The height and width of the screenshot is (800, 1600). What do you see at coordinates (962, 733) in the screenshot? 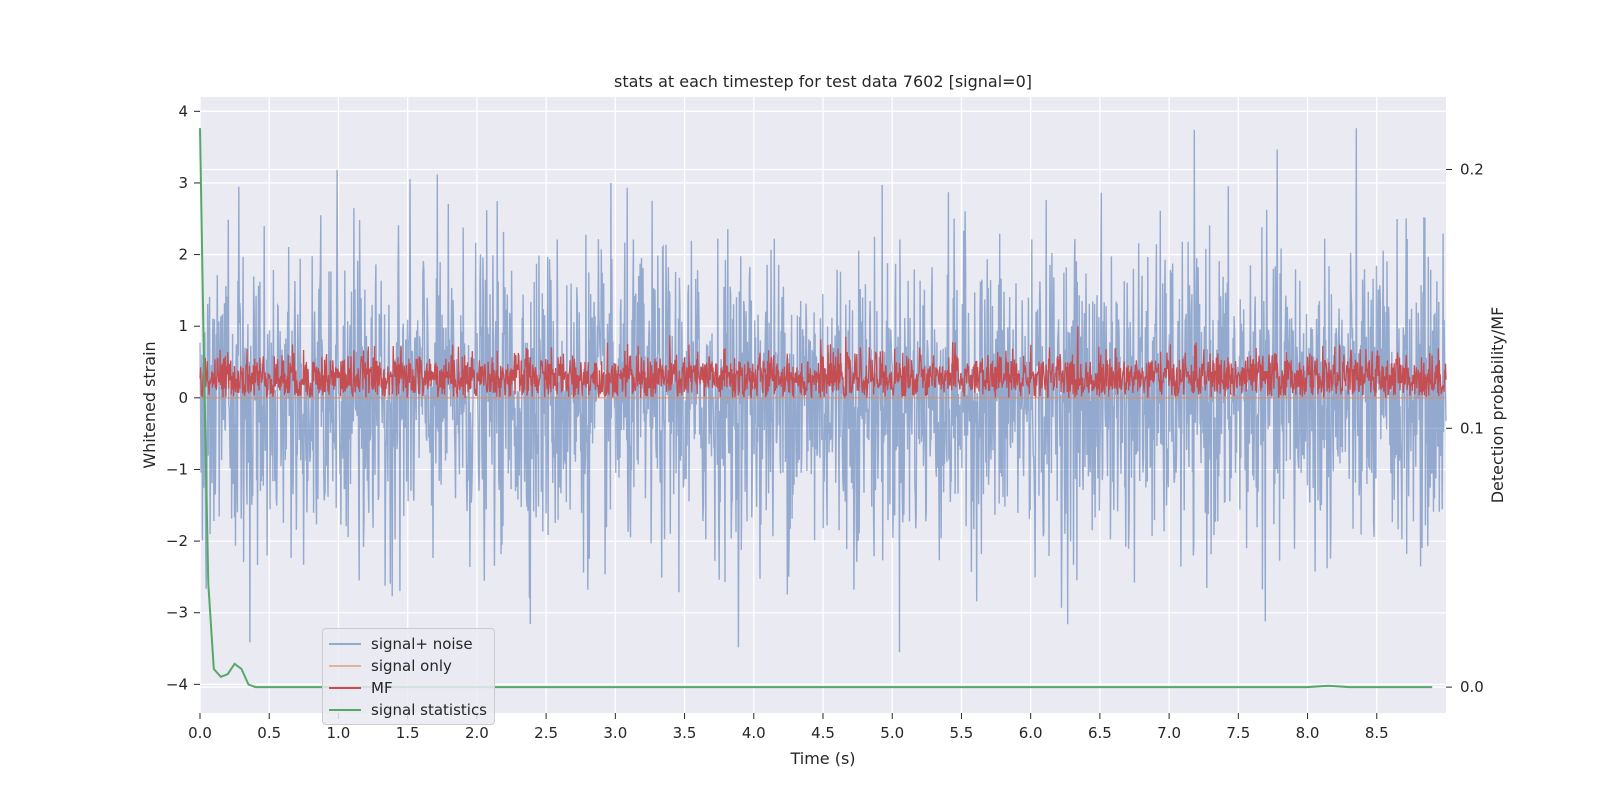
I see `x-tick-label: 5.5` at bounding box center [962, 733].